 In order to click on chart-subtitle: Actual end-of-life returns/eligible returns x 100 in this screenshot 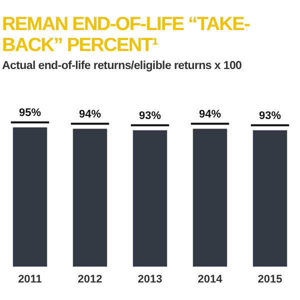, I will do `click(122, 66)`.